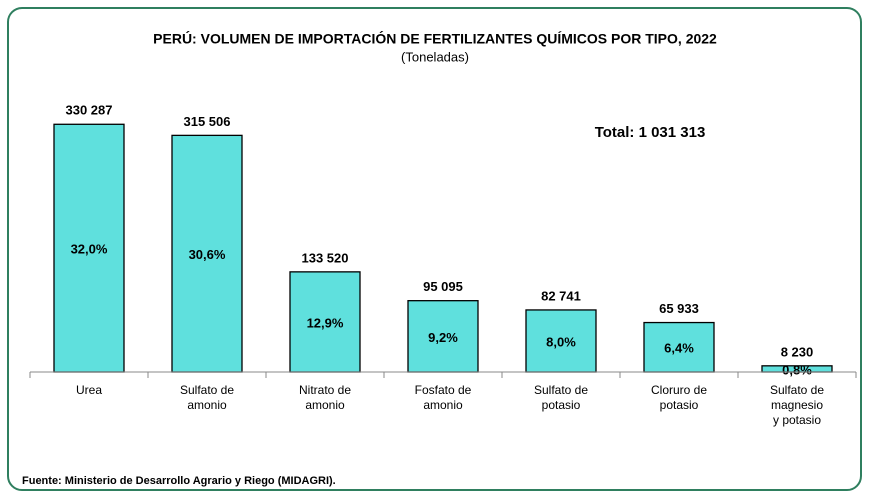  I want to click on value-label: 8 230, so click(797, 351).